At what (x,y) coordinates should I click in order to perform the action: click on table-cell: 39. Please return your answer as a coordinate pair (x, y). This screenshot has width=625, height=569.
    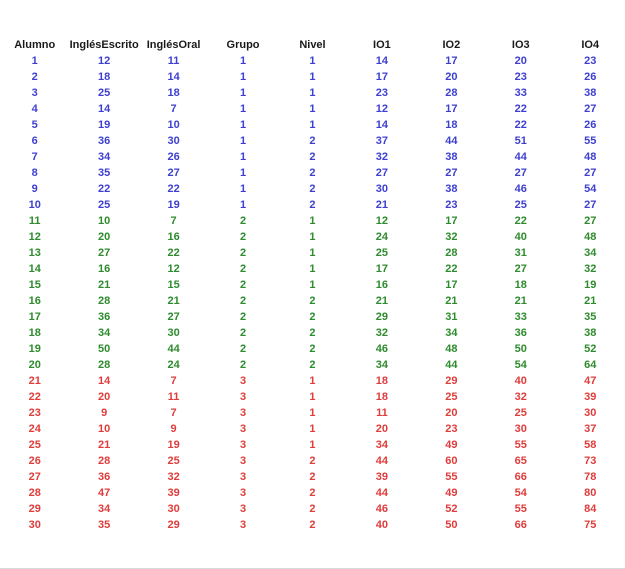
    Looking at the image, I should click on (590, 397).